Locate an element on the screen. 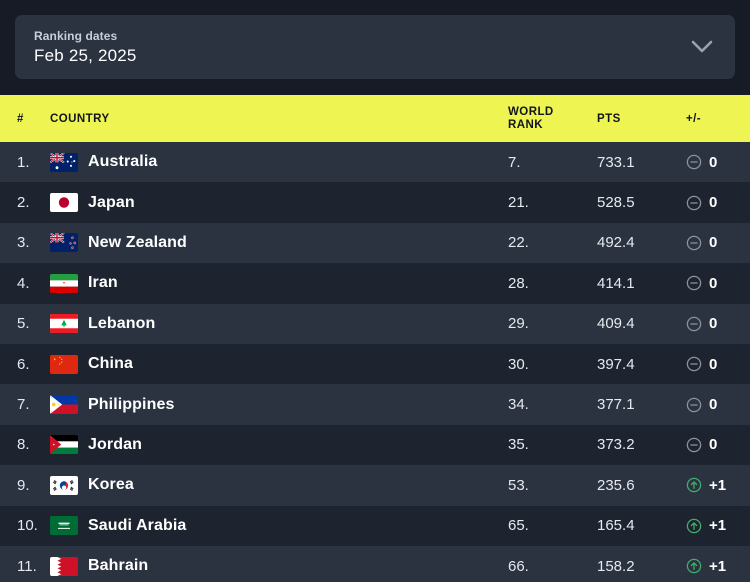 This screenshot has width=750, height=582. ranking-dates-value: Feb 25, 2025 is located at coordinates (85, 55).